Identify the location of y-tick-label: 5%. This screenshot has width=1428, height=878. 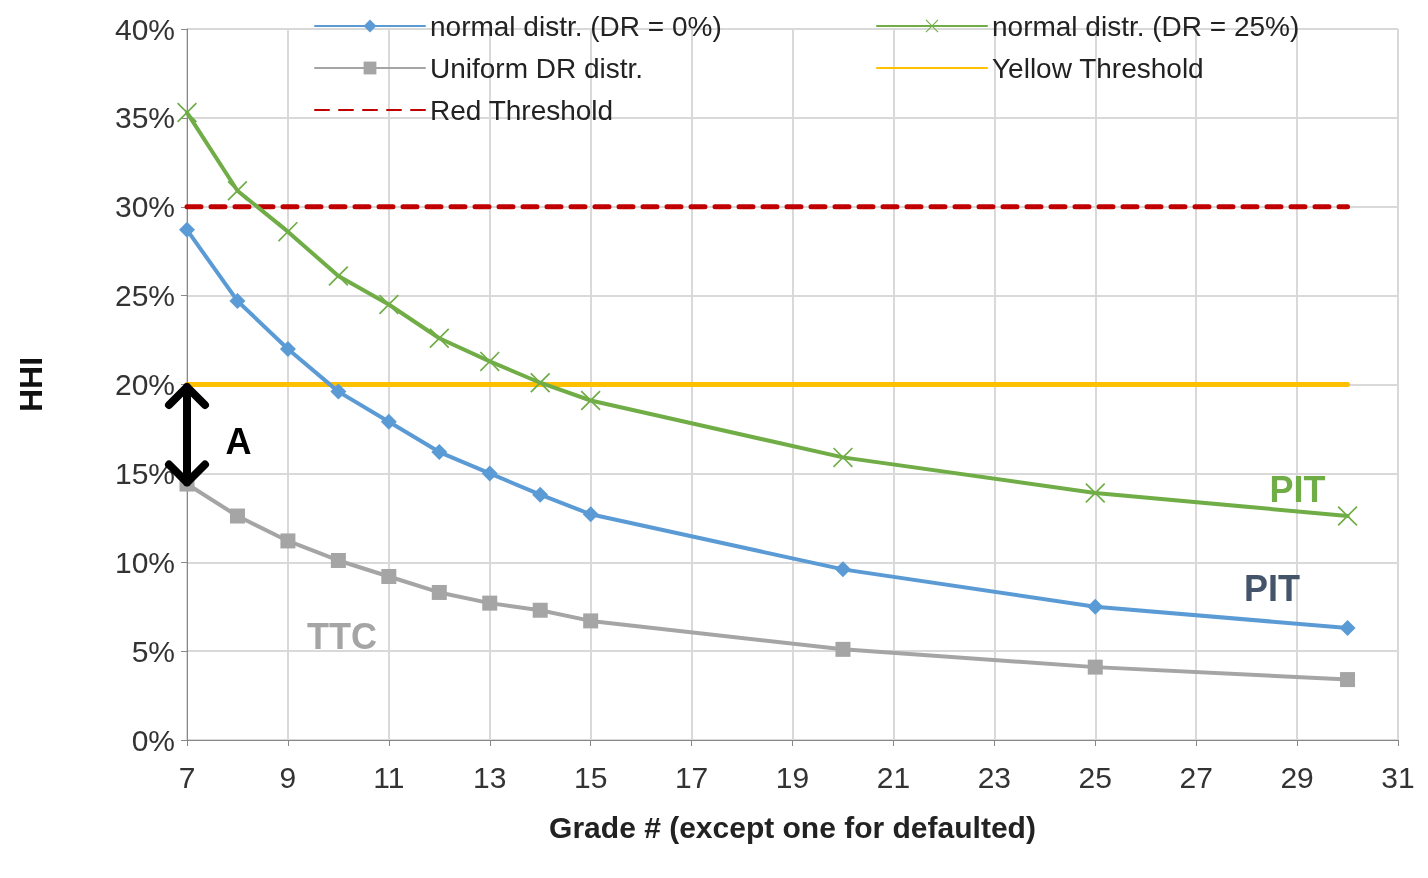
(153, 651).